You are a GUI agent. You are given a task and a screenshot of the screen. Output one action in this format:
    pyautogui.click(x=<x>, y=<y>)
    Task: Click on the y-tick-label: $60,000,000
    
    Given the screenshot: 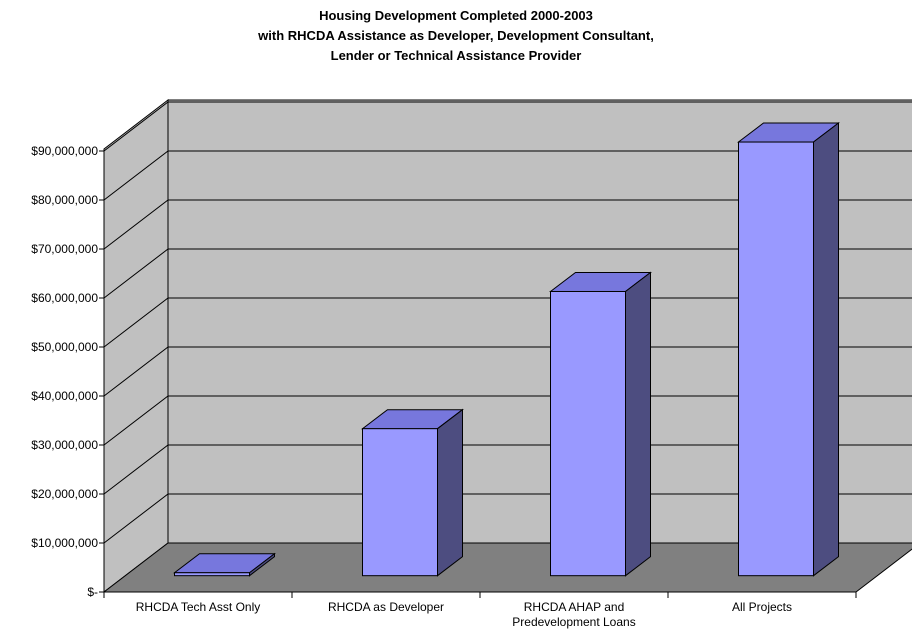 What is the action you would take?
    pyautogui.click(x=64, y=298)
    